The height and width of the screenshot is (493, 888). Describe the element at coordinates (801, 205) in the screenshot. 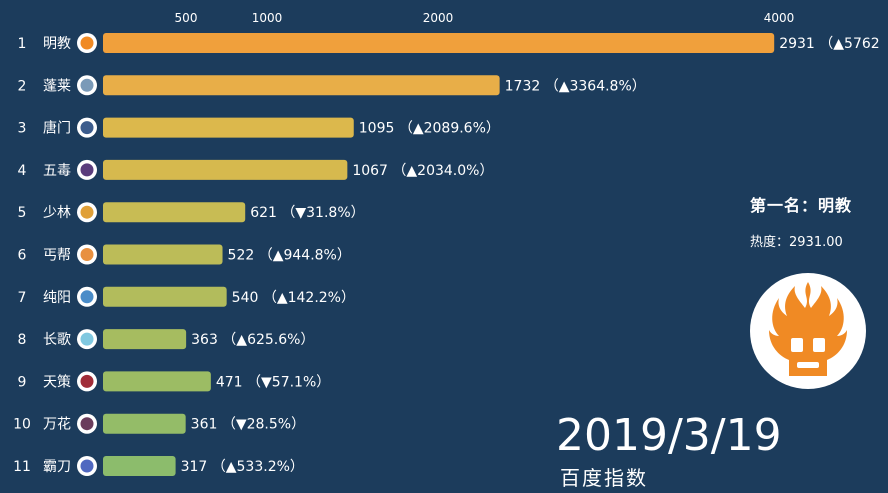

I see `top-rank-title: 第一名：明教` at that location.